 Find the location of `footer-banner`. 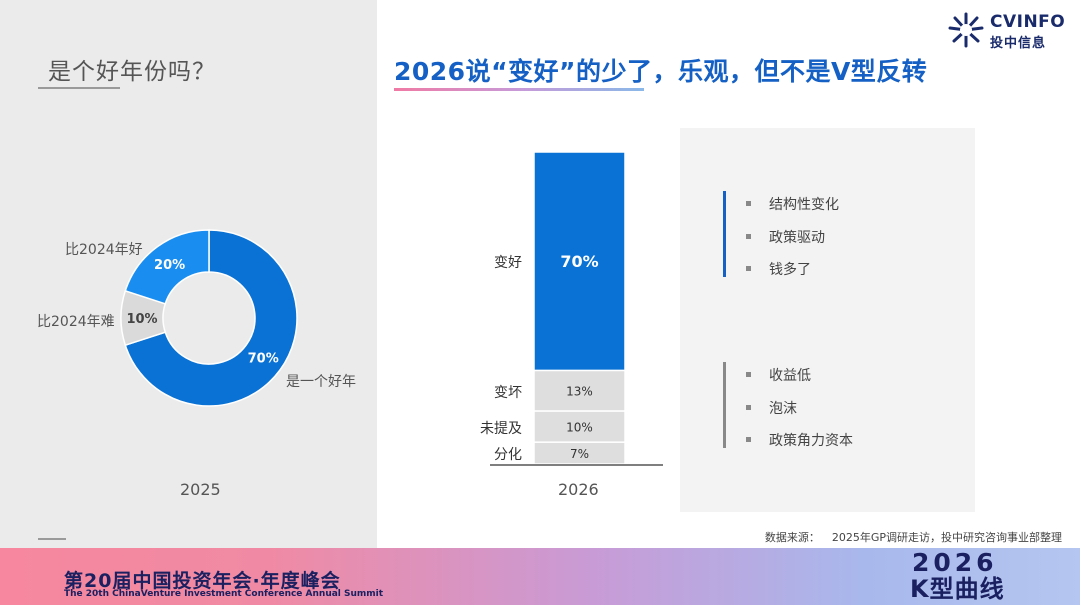

footer-banner is located at coordinates (540, 576).